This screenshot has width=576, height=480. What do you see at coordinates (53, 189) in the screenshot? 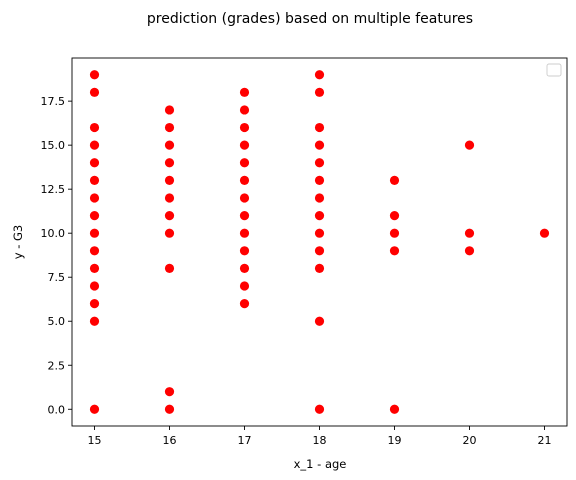
I see `y-tick-label: 12.5` at bounding box center [53, 189].